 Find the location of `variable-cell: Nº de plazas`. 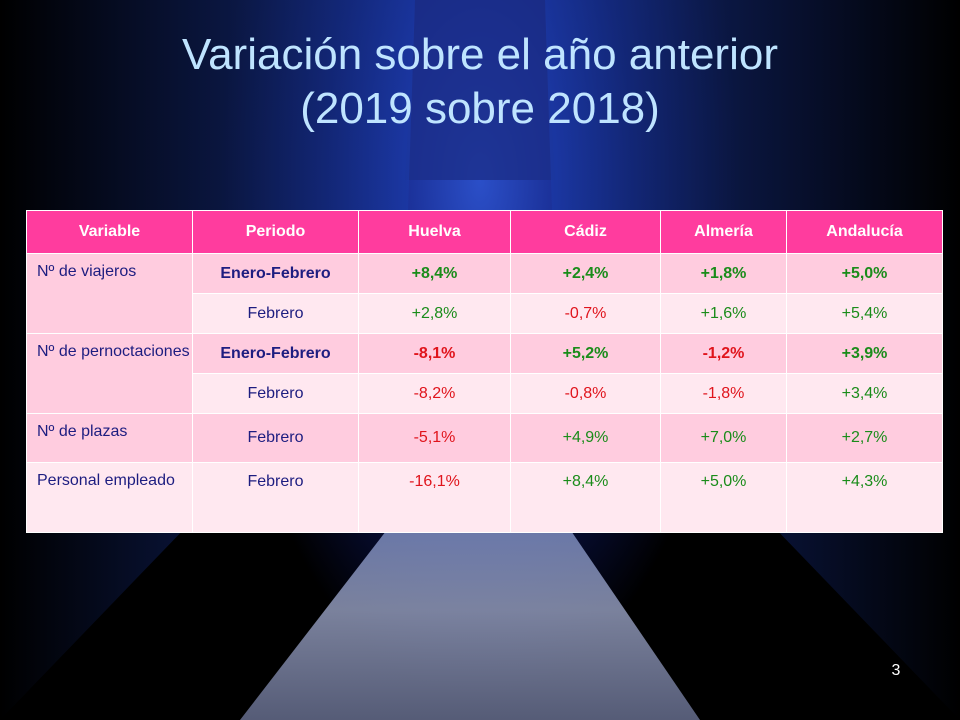

variable-cell: Nº de plazas is located at coordinates (109, 438).